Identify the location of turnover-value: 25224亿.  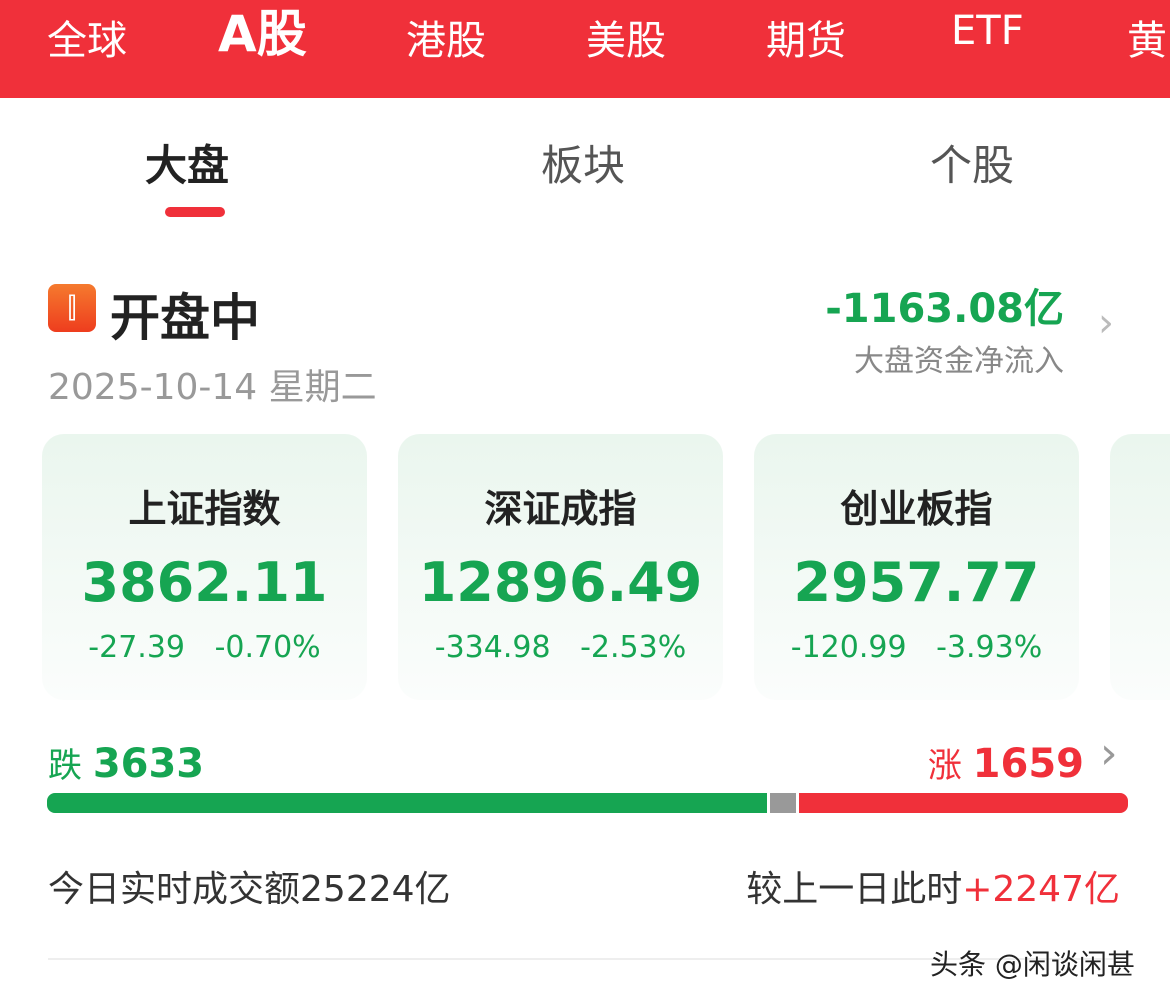
(375, 889).